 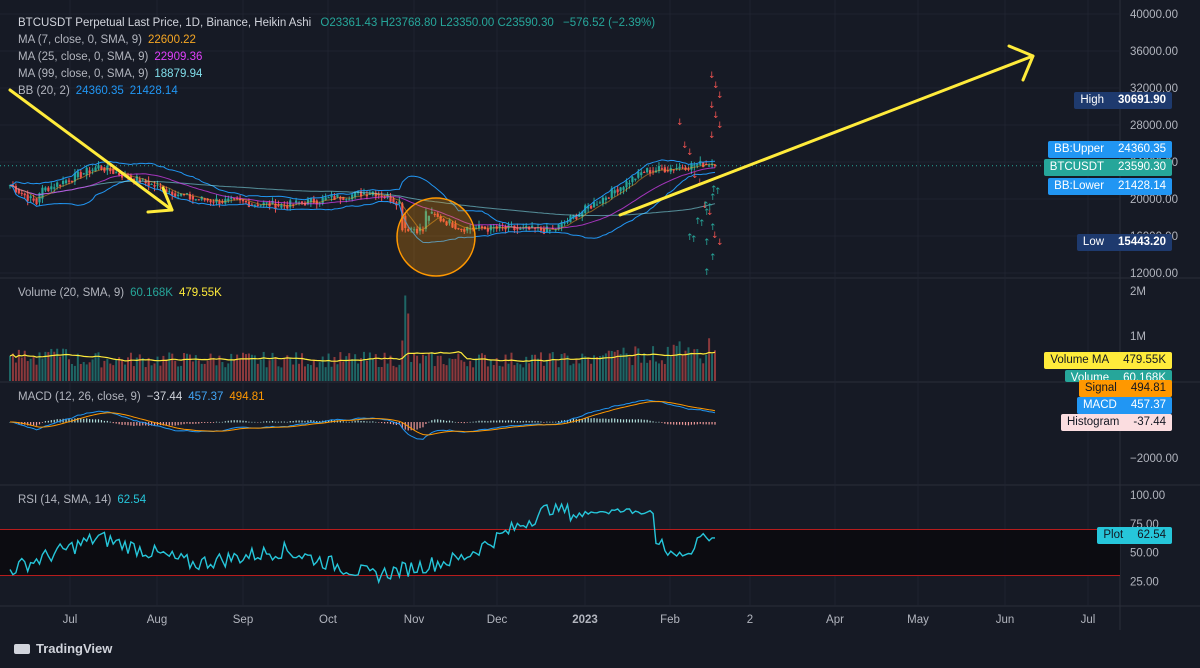 What do you see at coordinates (362, 338) in the screenshot?
I see `volume-pane` at bounding box center [362, 338].